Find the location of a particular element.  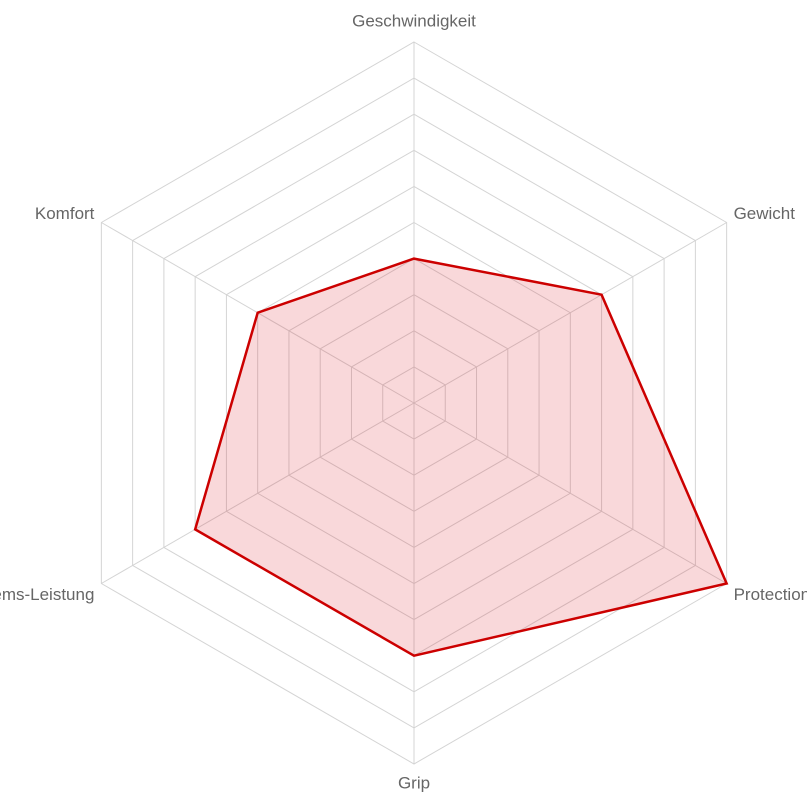

axis-label: Gewicht is located at coordinates (765, 213).